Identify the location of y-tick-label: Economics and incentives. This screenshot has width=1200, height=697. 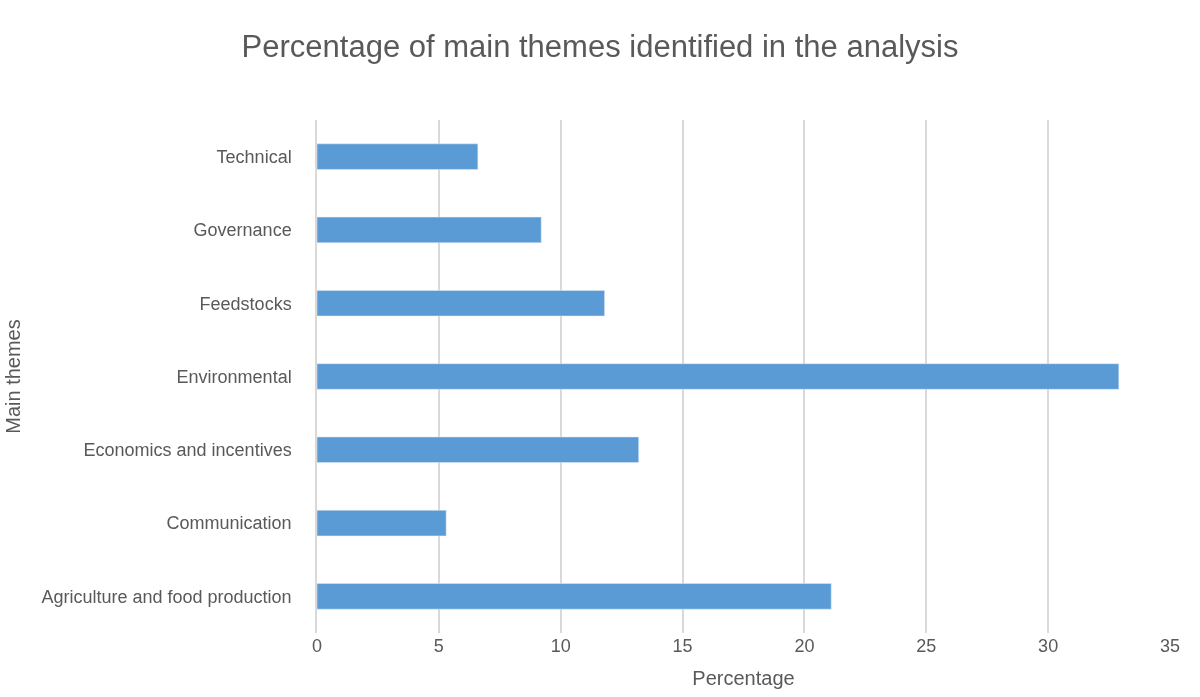
(187, 450).